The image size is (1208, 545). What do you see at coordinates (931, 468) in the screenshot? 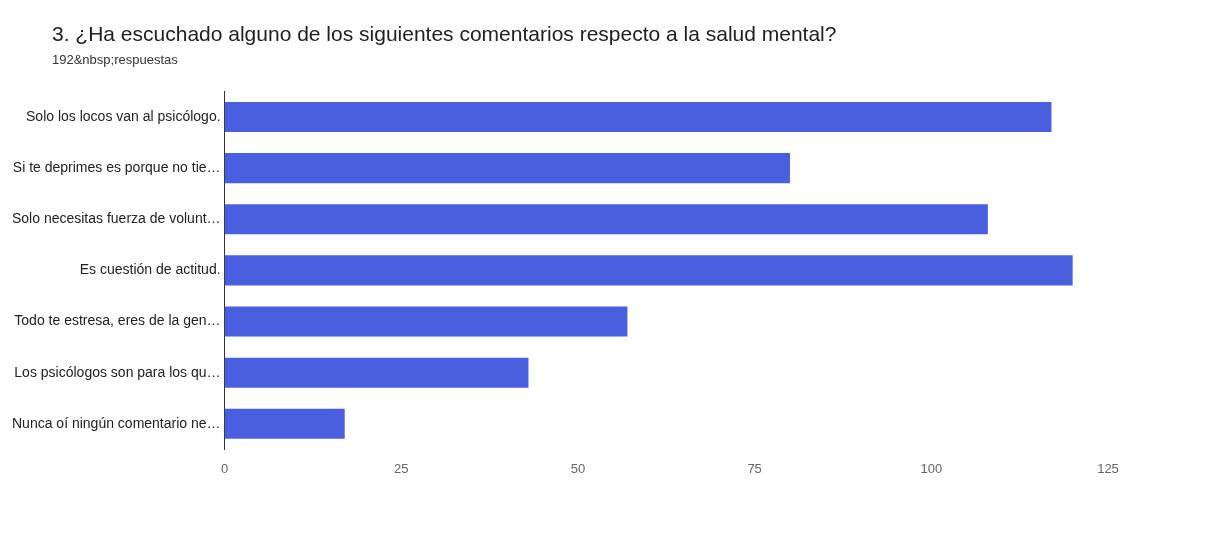
I see `x-tick-label: 100` at bounding box center [931, 468].